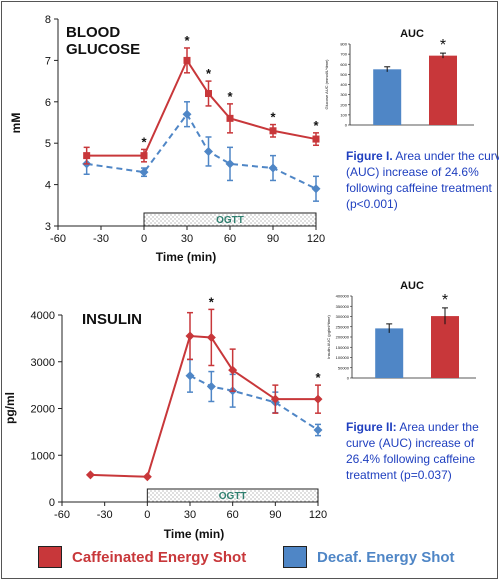 The width and height of the screenshot is (499, 580). I want to click on inset-y-tick-label: 200, so click(343, 104).